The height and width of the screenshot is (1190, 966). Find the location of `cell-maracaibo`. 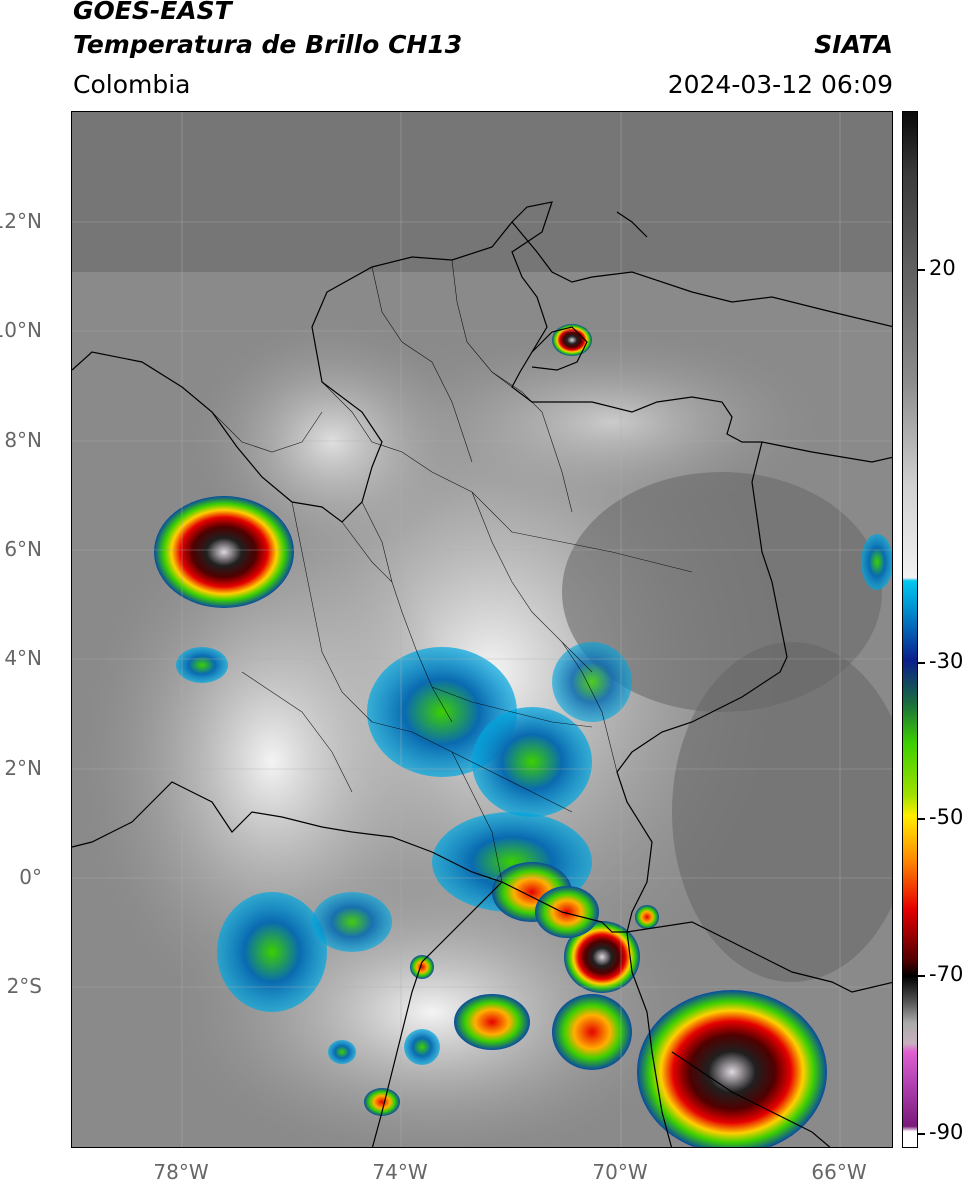

cell-maracaibo is located at coordinates (572, 340).